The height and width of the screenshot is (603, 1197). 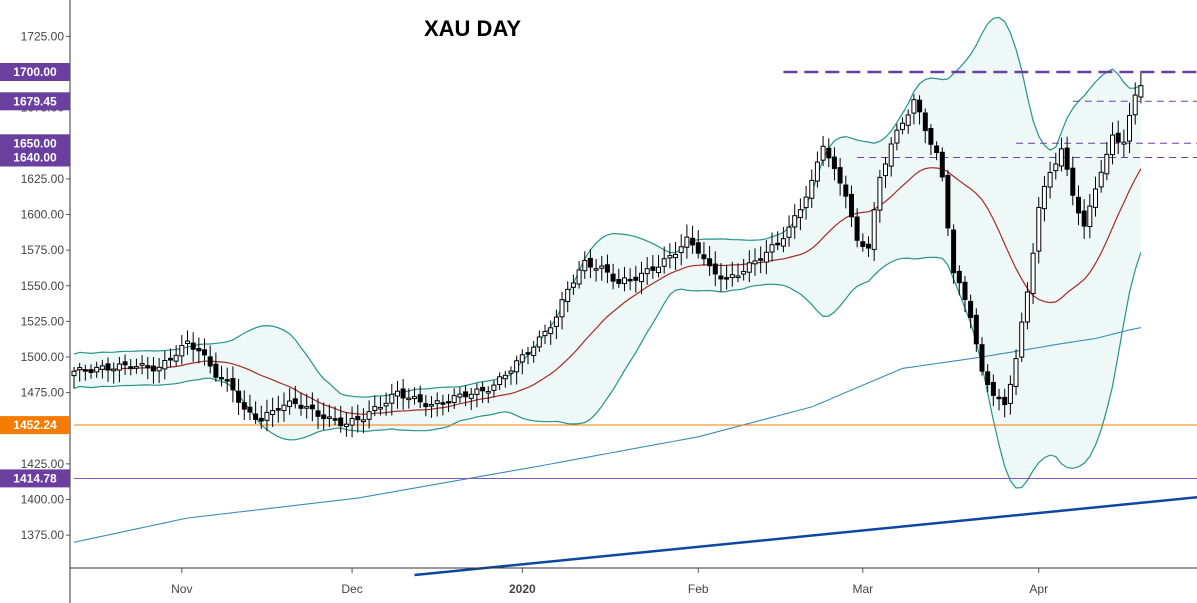 I want to click on level-label-text: 1640.00, so click(x=35, y=158).